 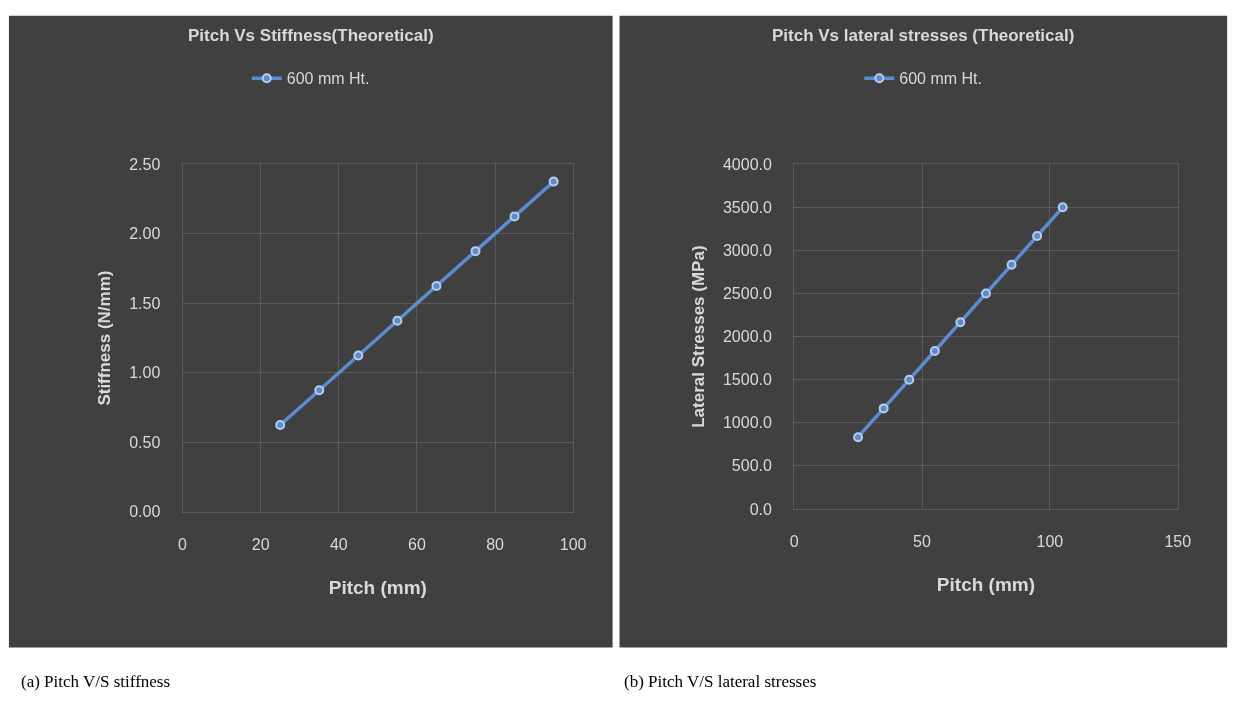 I want to click on chart-title: Pitch Vs lateral stresses (Theoretical), so click(x=923, y=35).